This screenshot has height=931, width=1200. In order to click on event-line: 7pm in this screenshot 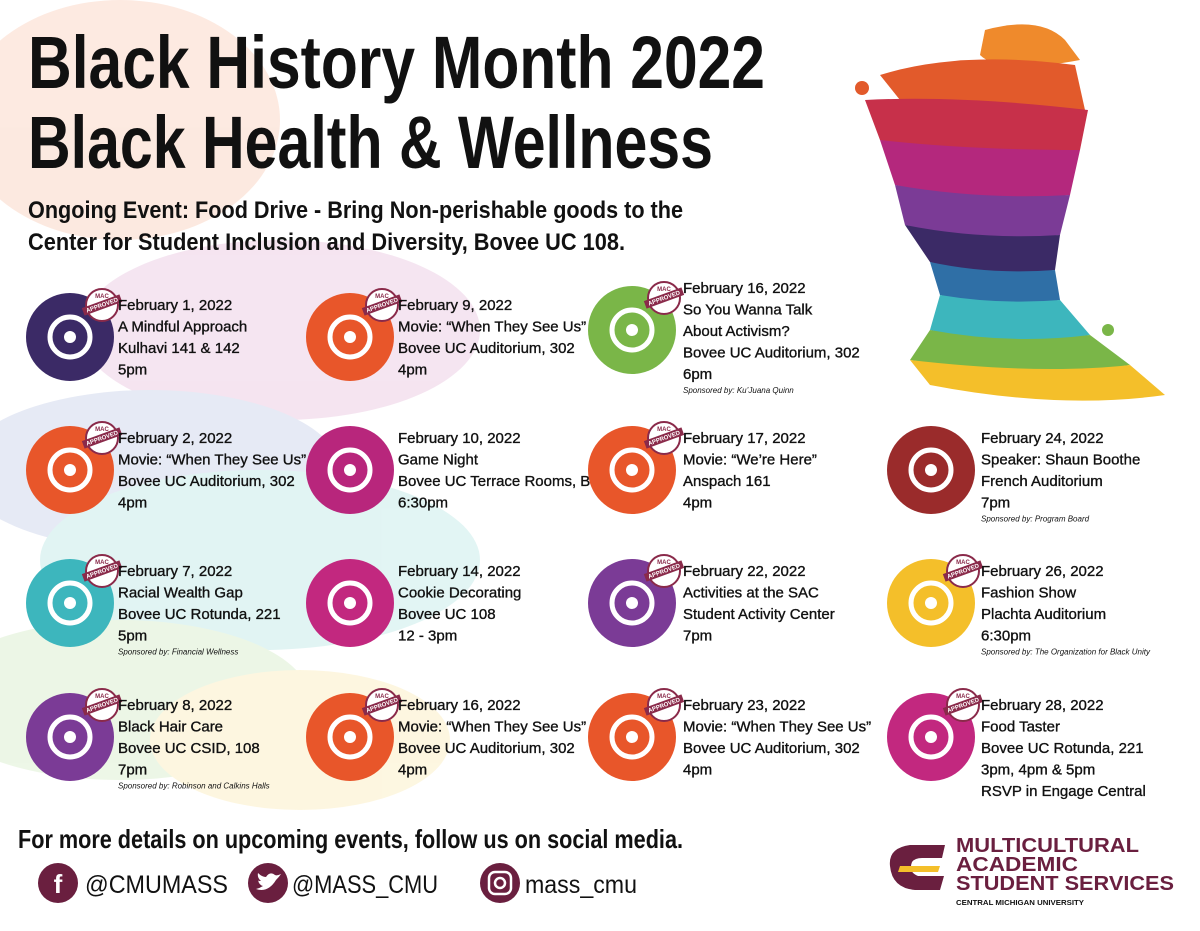, I will do `click(697, 636)`.